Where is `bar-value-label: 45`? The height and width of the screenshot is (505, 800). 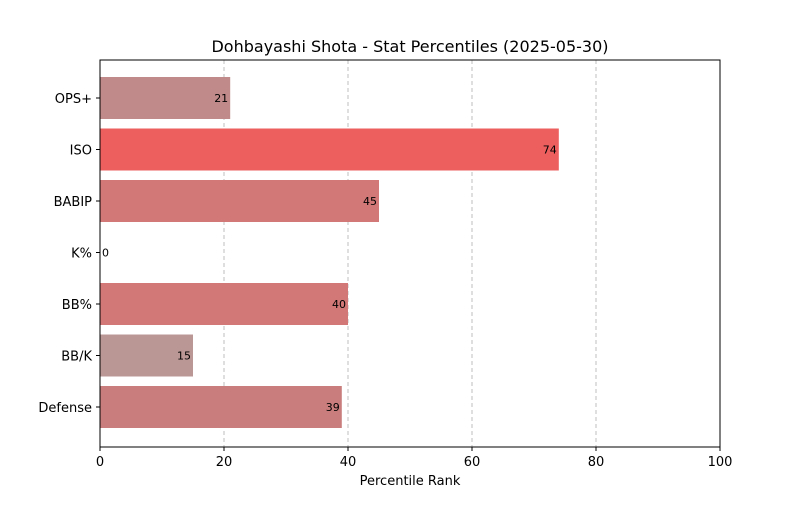 bar-value-label: 45 is located at coordinates (370, 201).